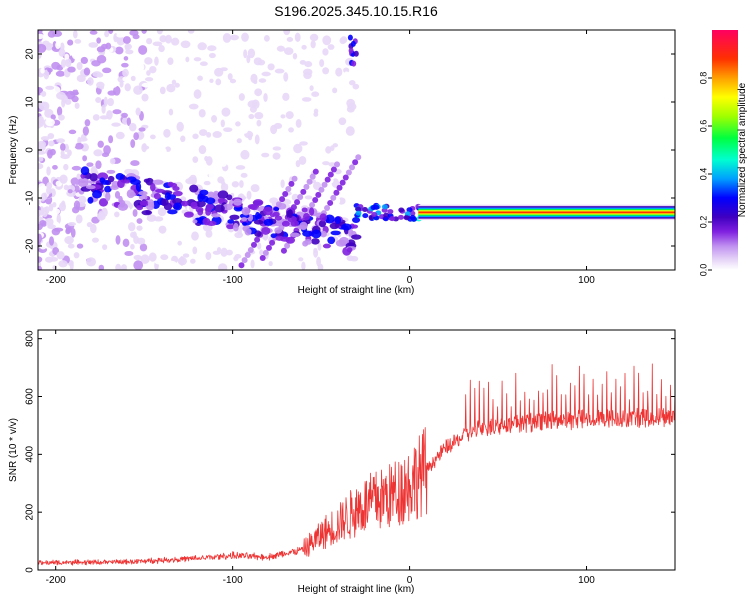 The width and height of the screenshot is (750, 600). What do you see at coordinates (410, 280) in the screenshot?
I see `spectrogram-x-tick-label: 0` at bounding box center [410, 280].